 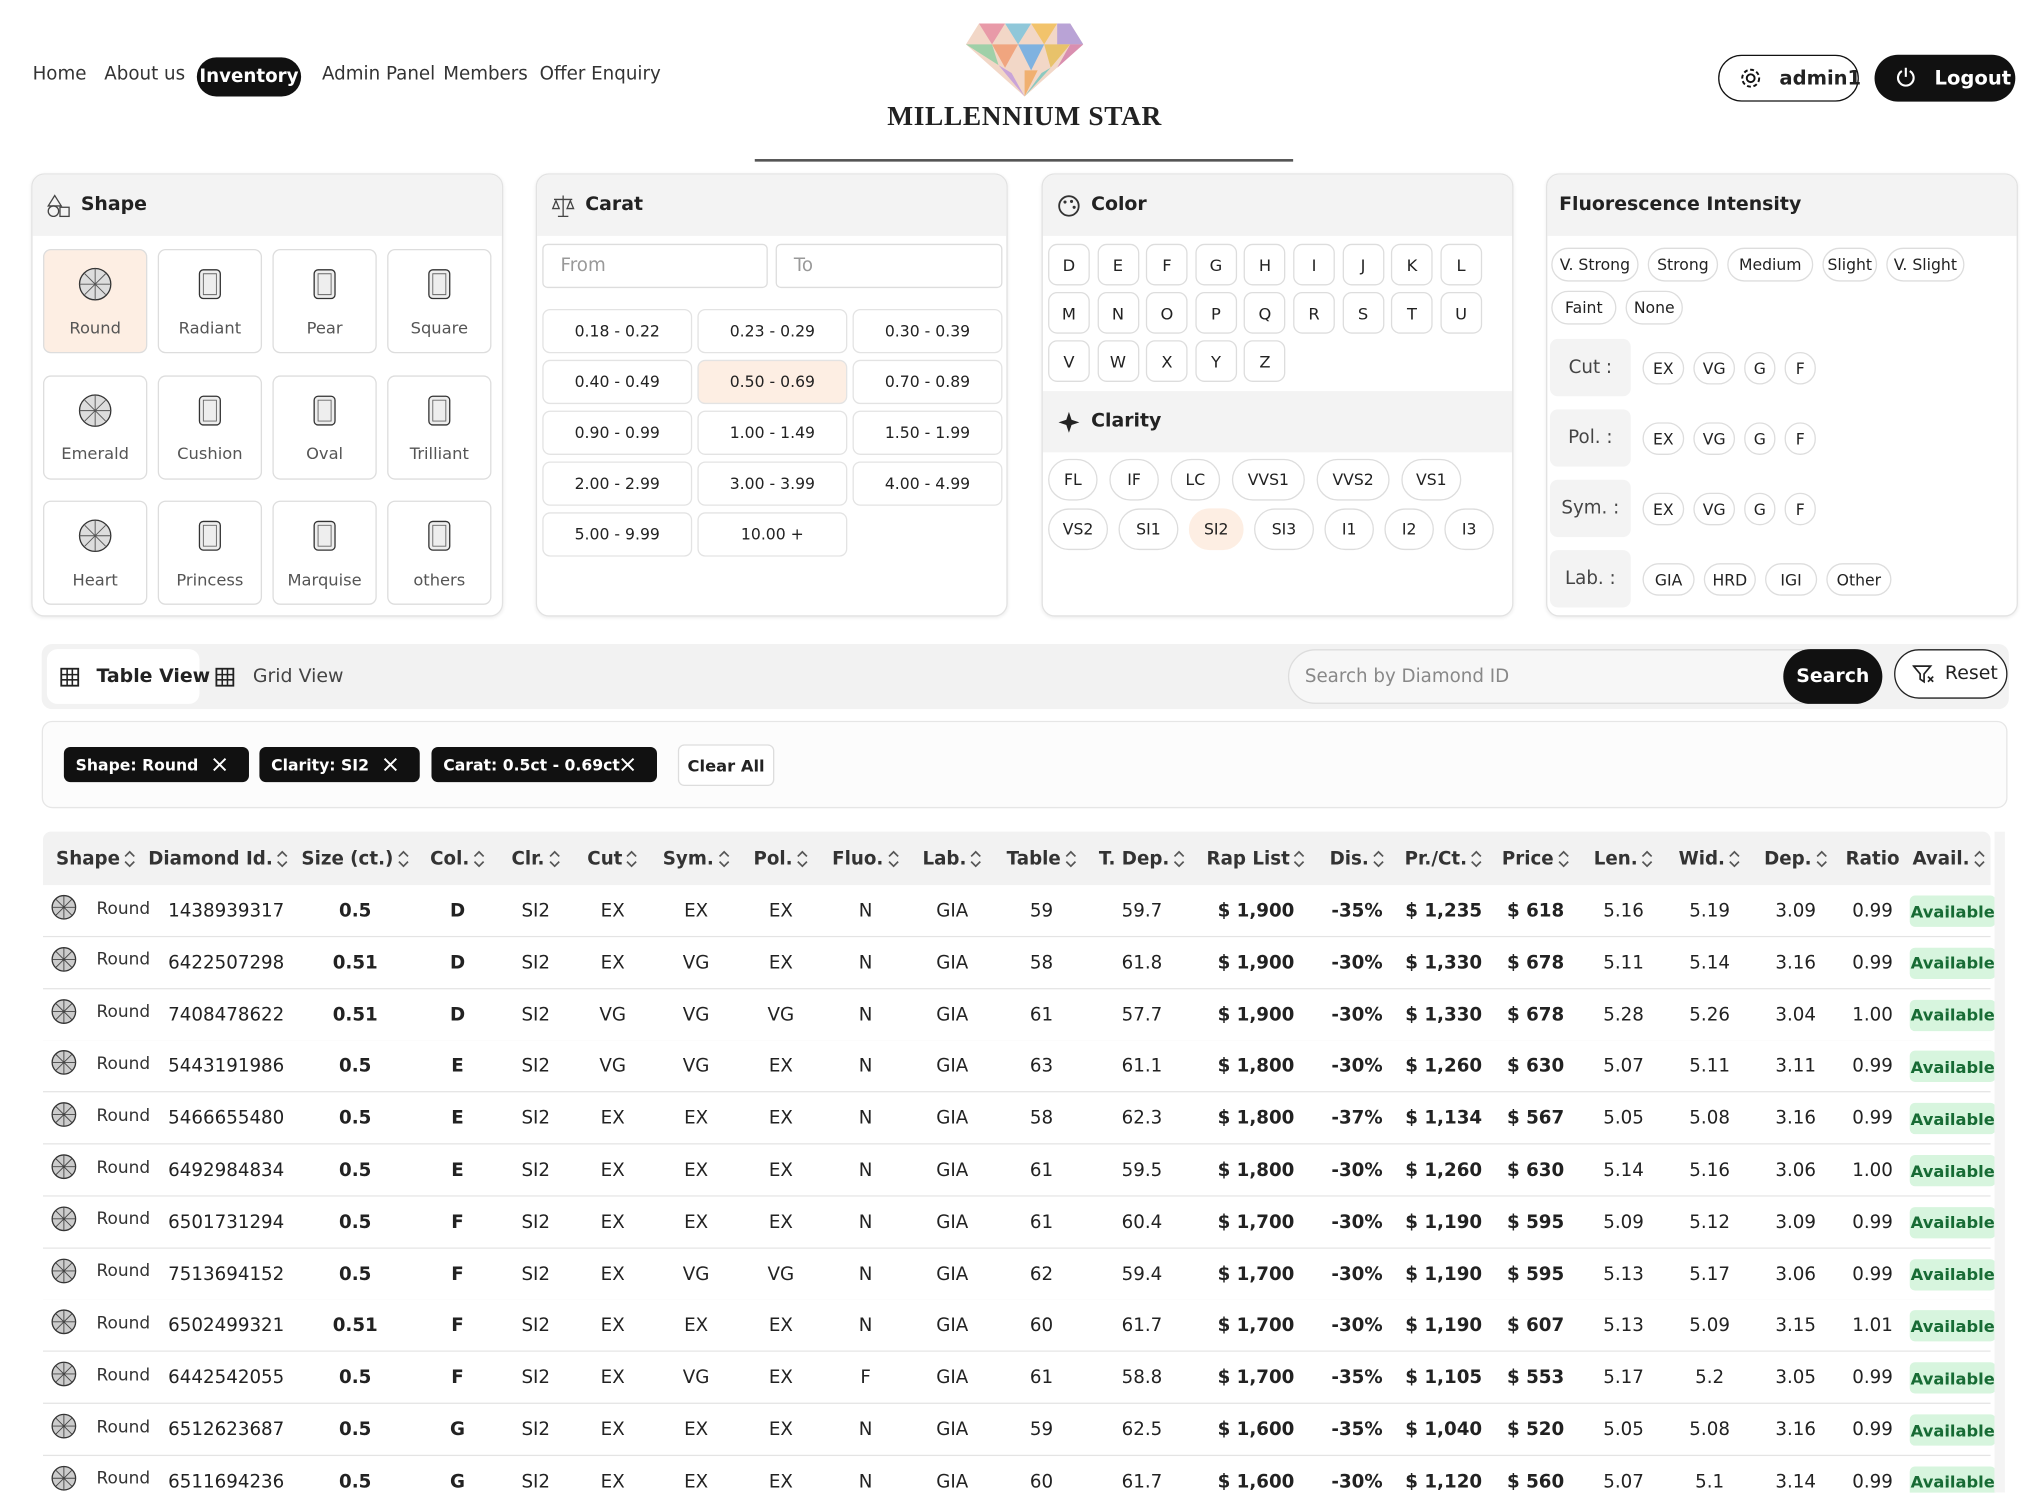 I want to click on color-option: Z, so click(x=1265, y=361).